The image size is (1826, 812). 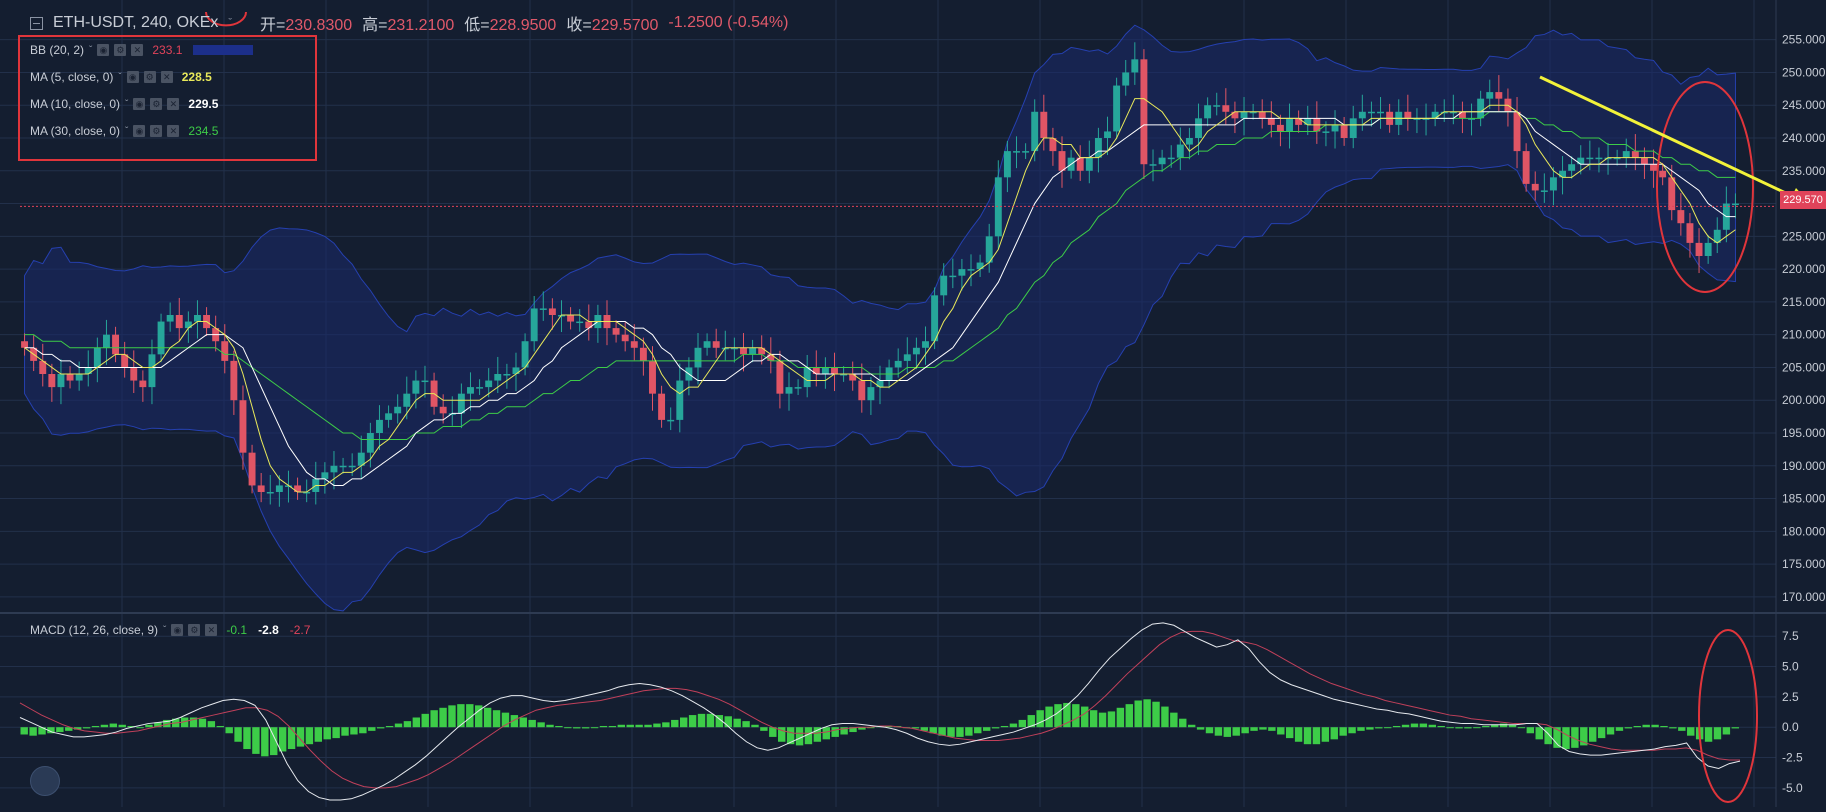 What do you see at coordinates (124, 131) in the screenshot?
I see `indicator-ma30: MA (30, close, 0) ˇ ◉ ⚙ ✕ 234.5` at bounding box center [124, 131].